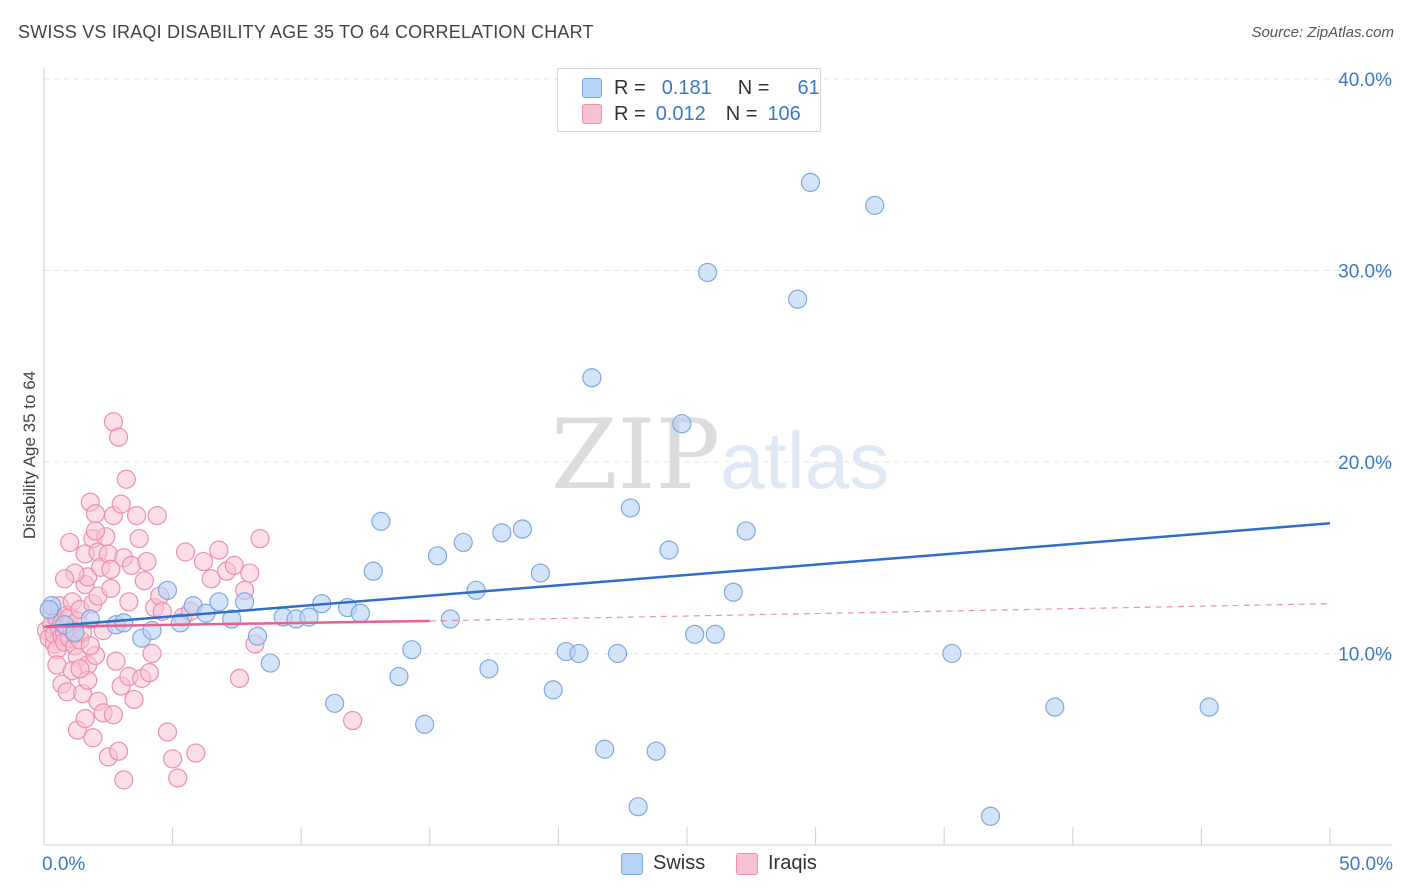 The height and width of the screenshot is (892, 1406). I want to click on watermark: ZIPatlas, so click(720, 455).